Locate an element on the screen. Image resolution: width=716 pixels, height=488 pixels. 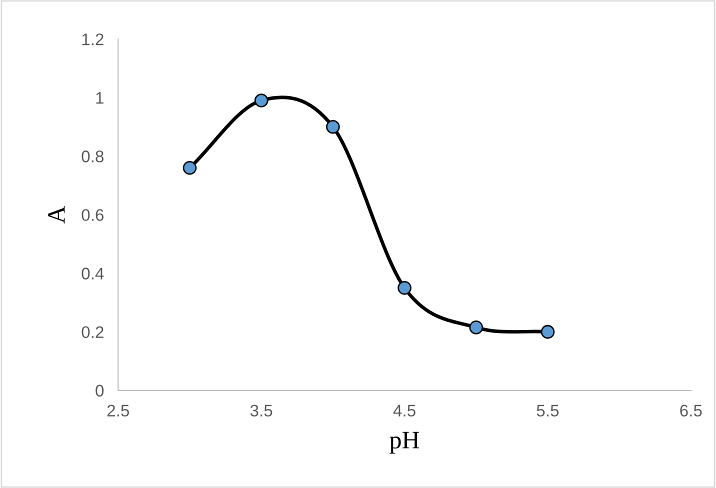
x-axis-title: pH is located at coordinates (405, 443).